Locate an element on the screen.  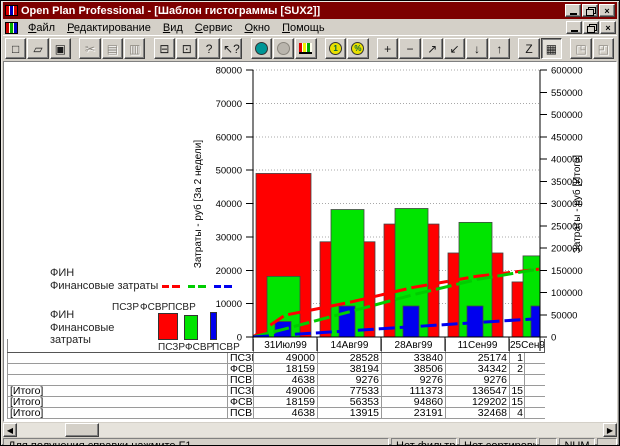
print-preview-button: ⊡ is located at coordinates (187, 48).